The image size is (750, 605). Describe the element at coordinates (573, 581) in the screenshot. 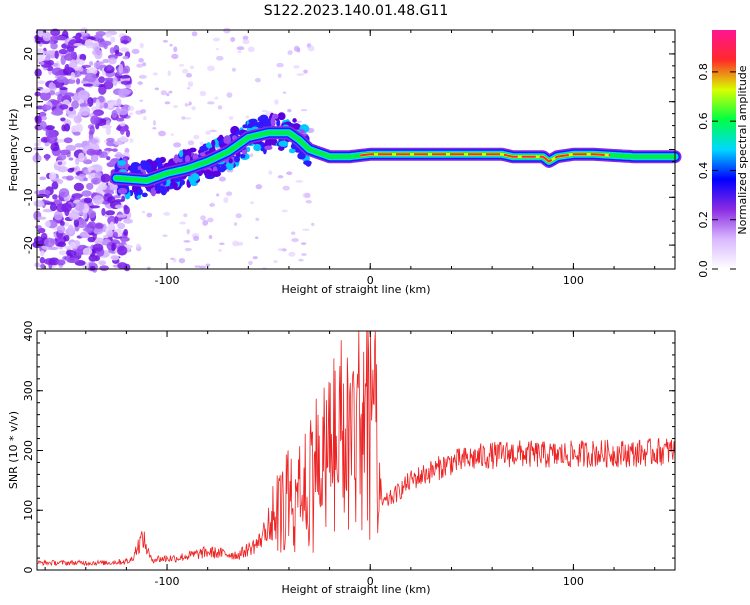

I see `snr-xtick-label: 100` at that location.